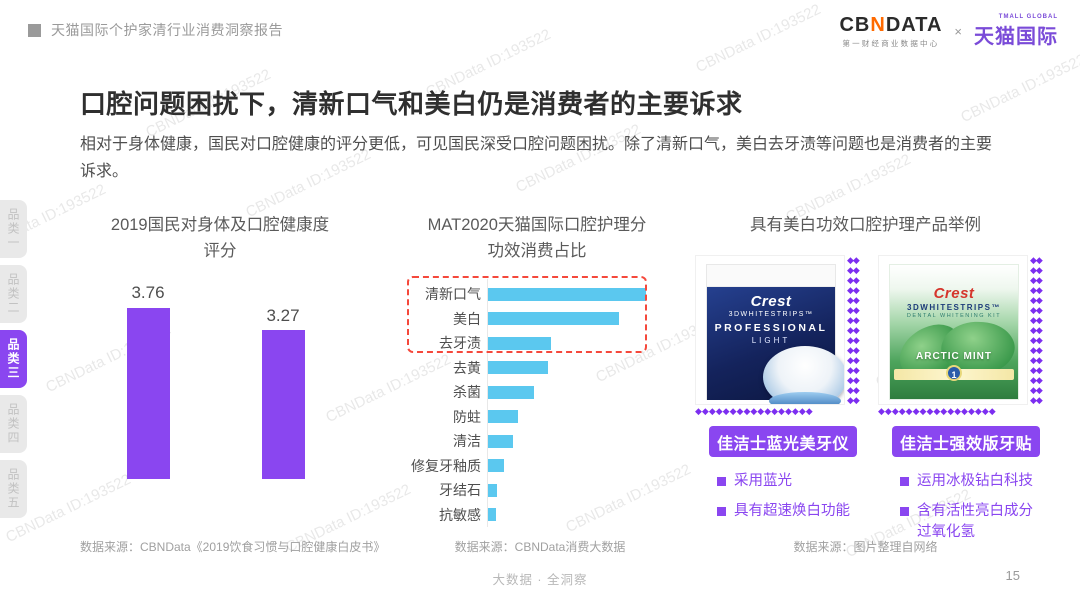 Image resolution: width=1080 pixels, height=602 pixels. Describe the element at coordinates (540, 417) in the screenshot. I see `bar-row: 防蛀` at that location.